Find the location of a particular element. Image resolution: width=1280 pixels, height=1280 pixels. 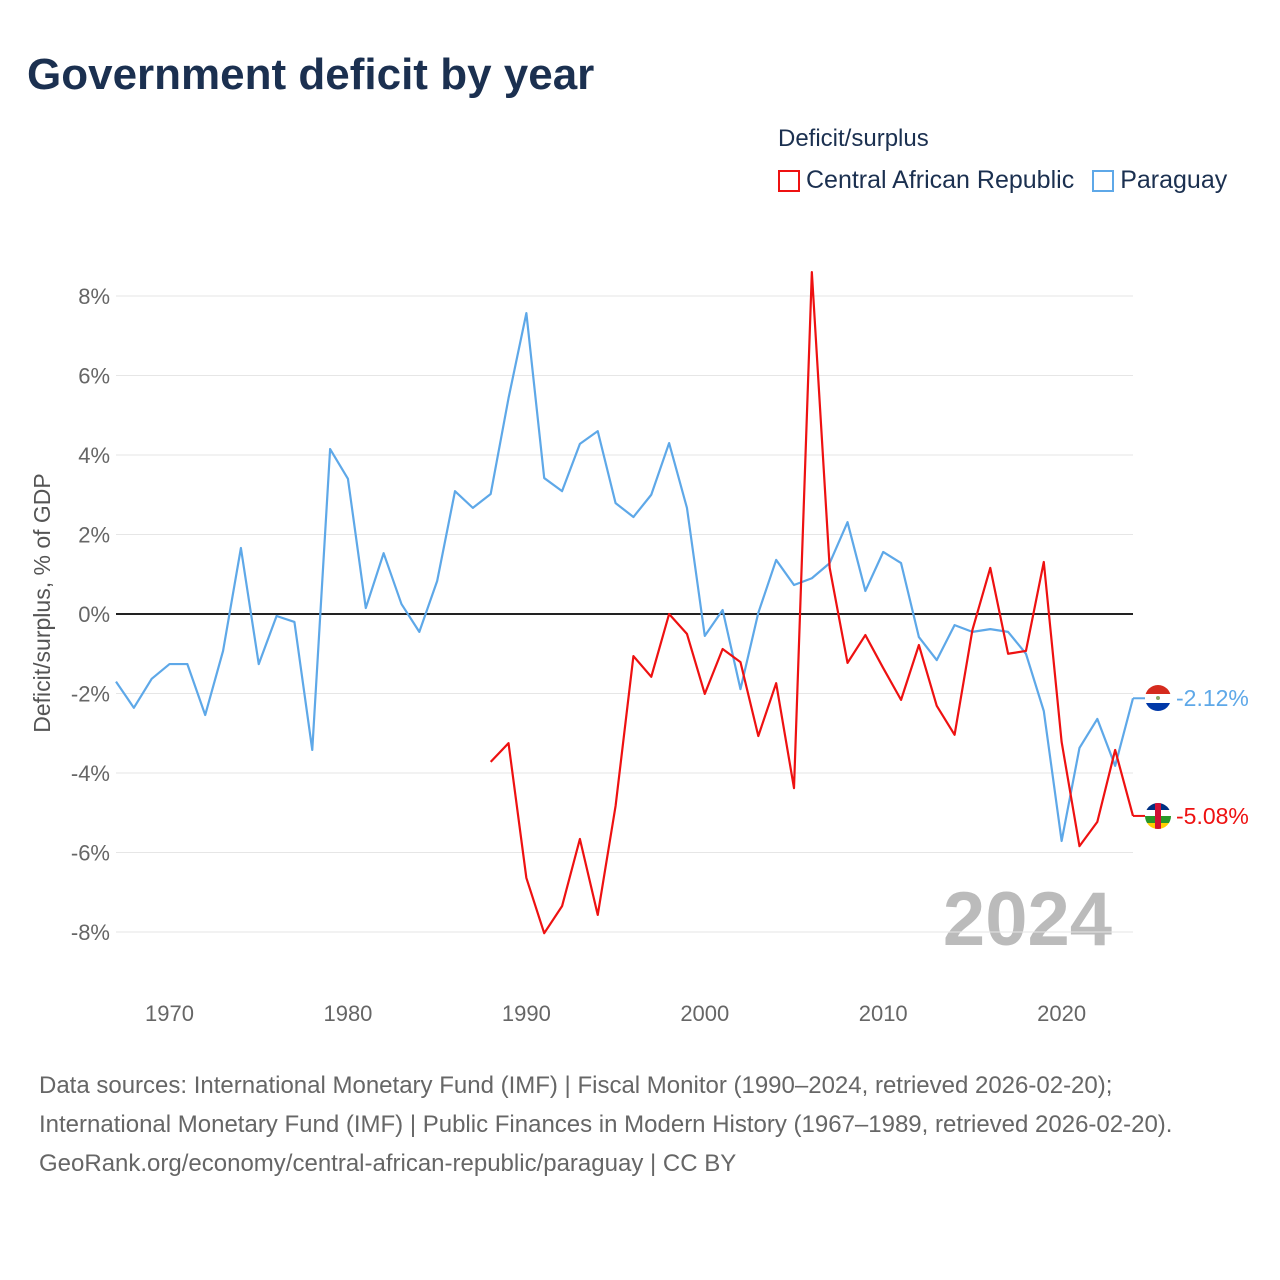

legend-item-paraguay: Paraguay is located at coordinates (1159, 180).